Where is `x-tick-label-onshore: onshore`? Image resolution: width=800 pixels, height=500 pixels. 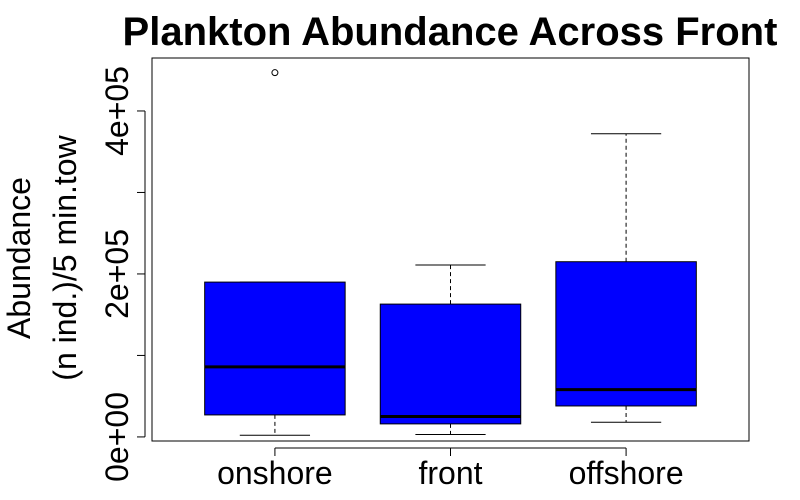 x-tick-label-onshore: onshore is located at coordinates (275, 473).